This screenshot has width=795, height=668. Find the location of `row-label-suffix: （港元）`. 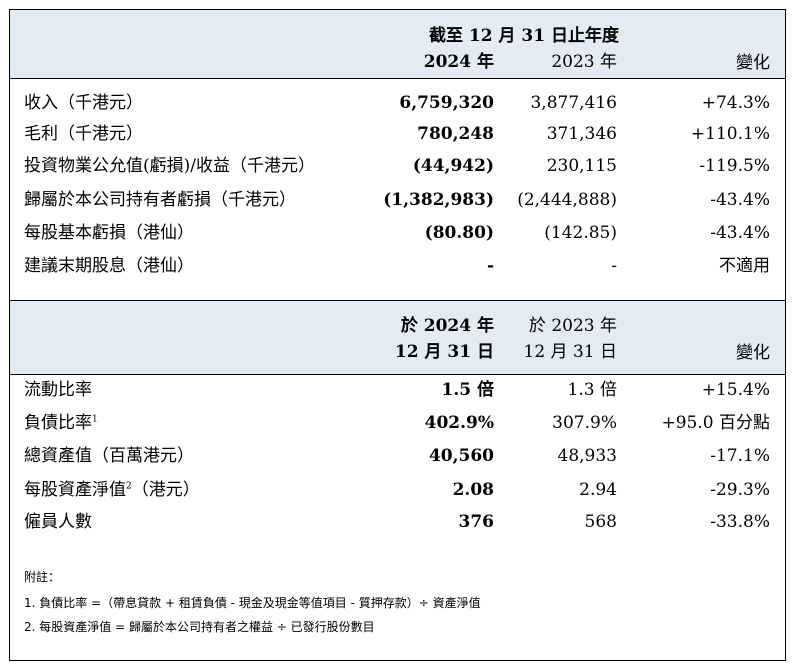

row-label-suffix: （港元） is located at coordinates (165, 490).